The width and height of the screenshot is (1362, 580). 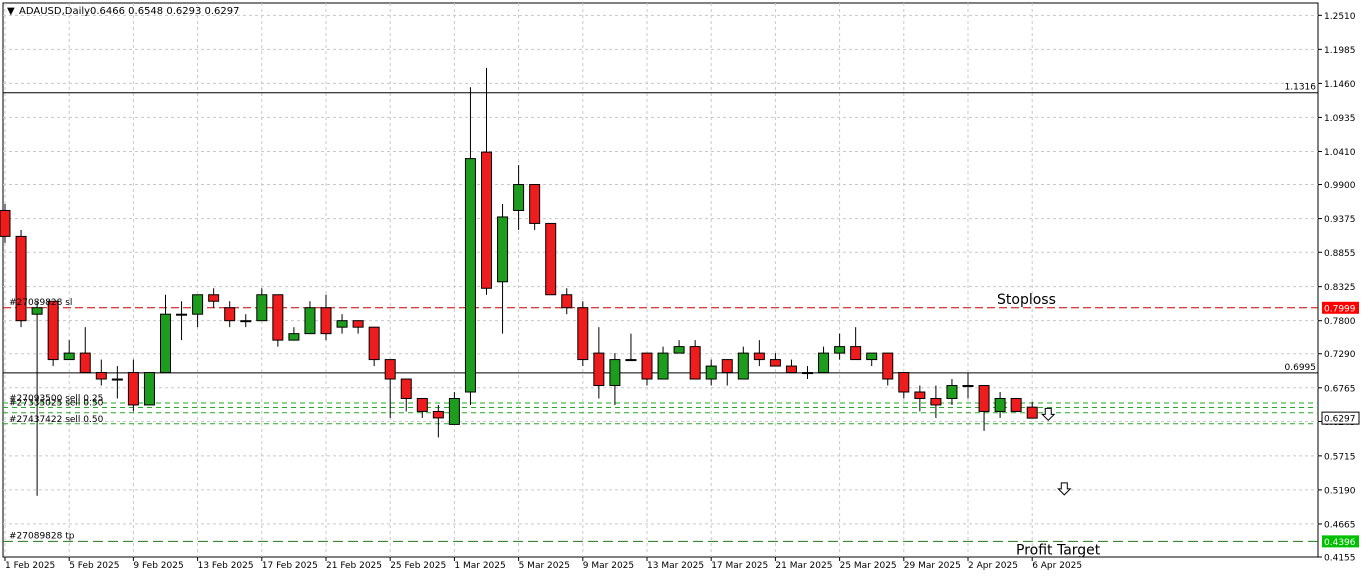 What do you see at coordinates (675, 566) in the screenshot?
I see `x-axis-tick-label: 13 Mar 2025` at bounding box center [675, 566].